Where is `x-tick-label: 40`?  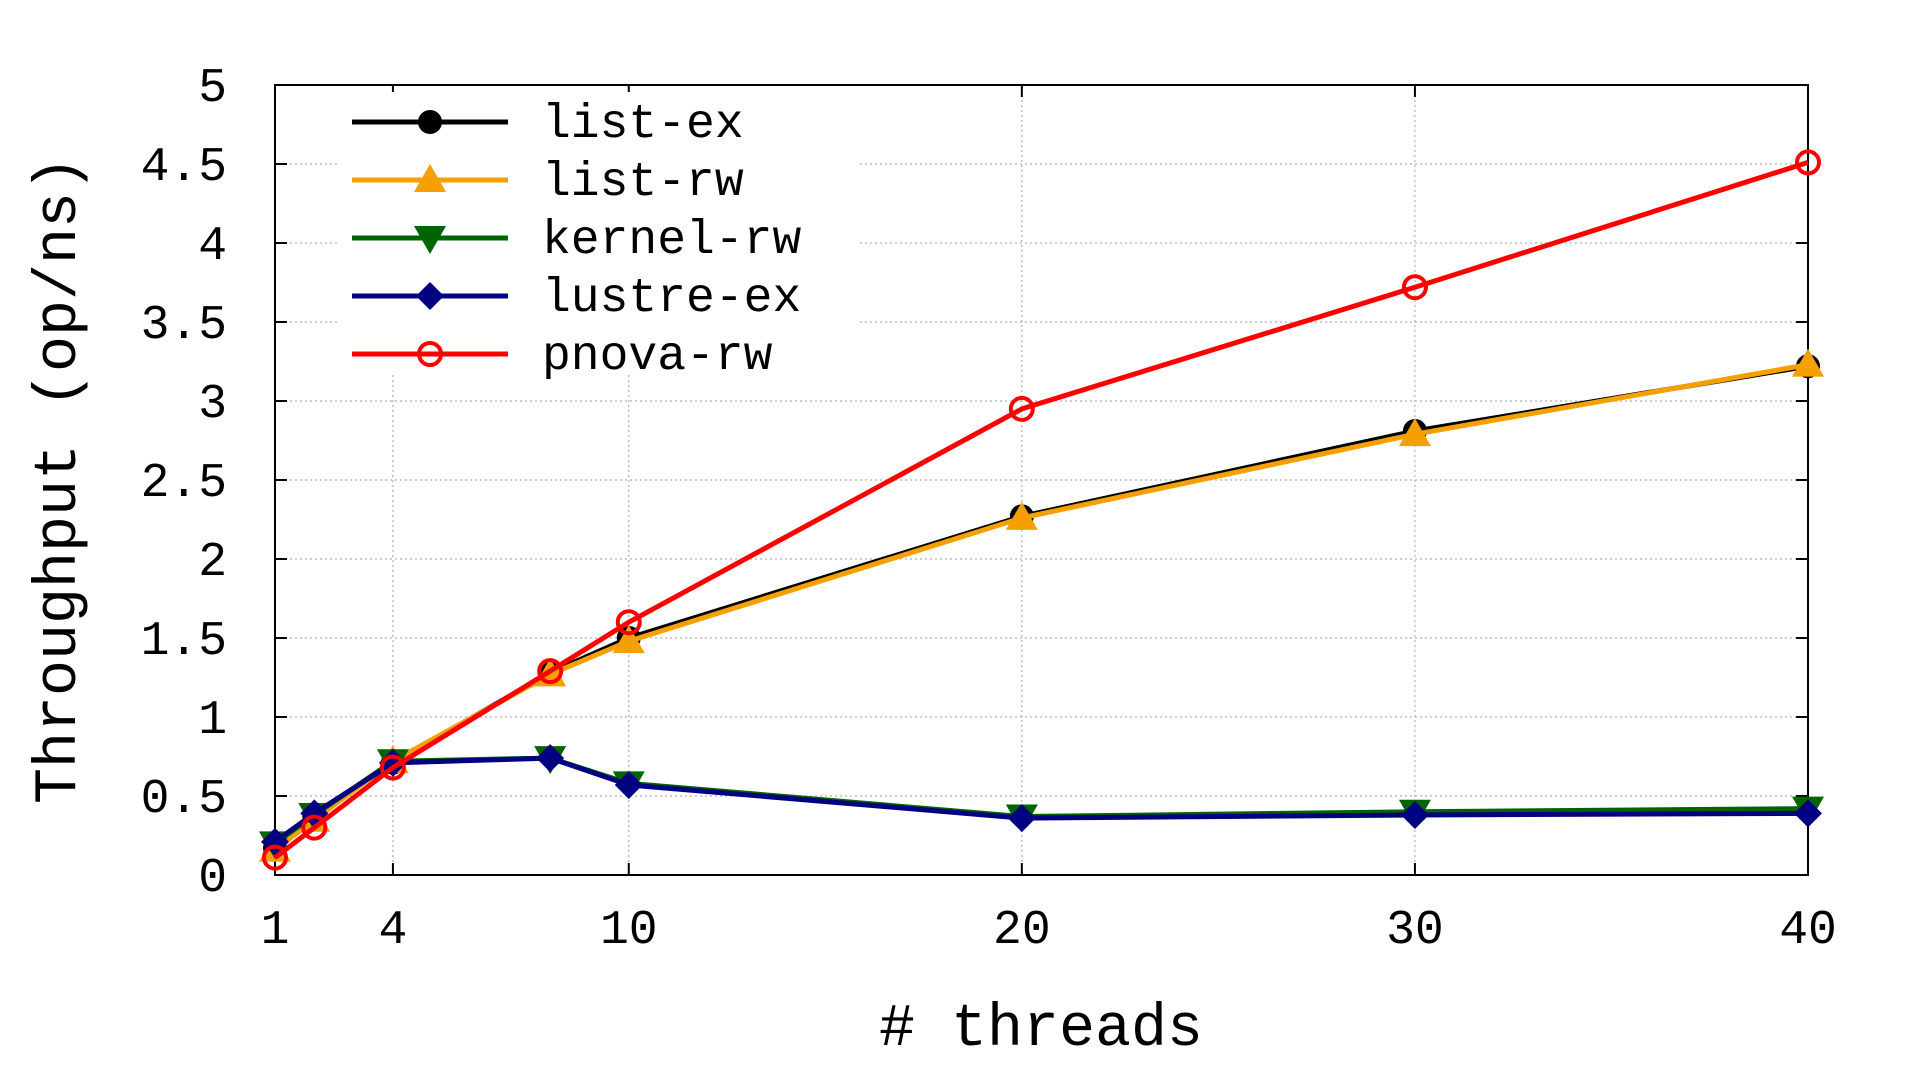 x-tick-label: 40 is located at coordinates (1808, 931).